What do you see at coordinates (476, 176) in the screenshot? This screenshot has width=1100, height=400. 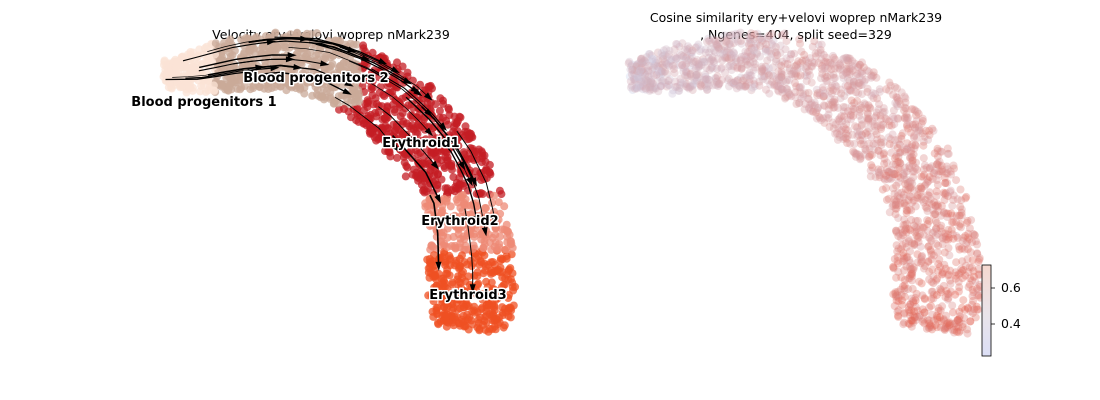 I see `velocity-streamline` at bounding box center [476, 176].